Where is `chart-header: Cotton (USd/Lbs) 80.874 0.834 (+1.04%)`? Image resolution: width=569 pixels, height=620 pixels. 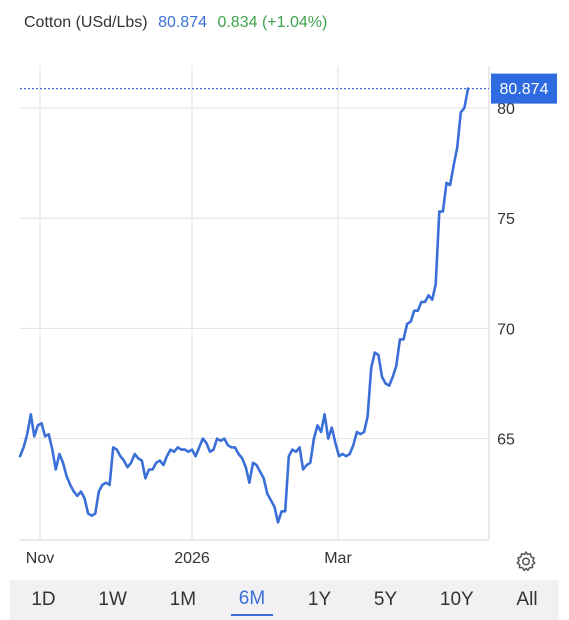
chart-header: Cotton (USd/Lbs) 80.874 0.834 (+1.04%) is located at coordinates (175, 23).